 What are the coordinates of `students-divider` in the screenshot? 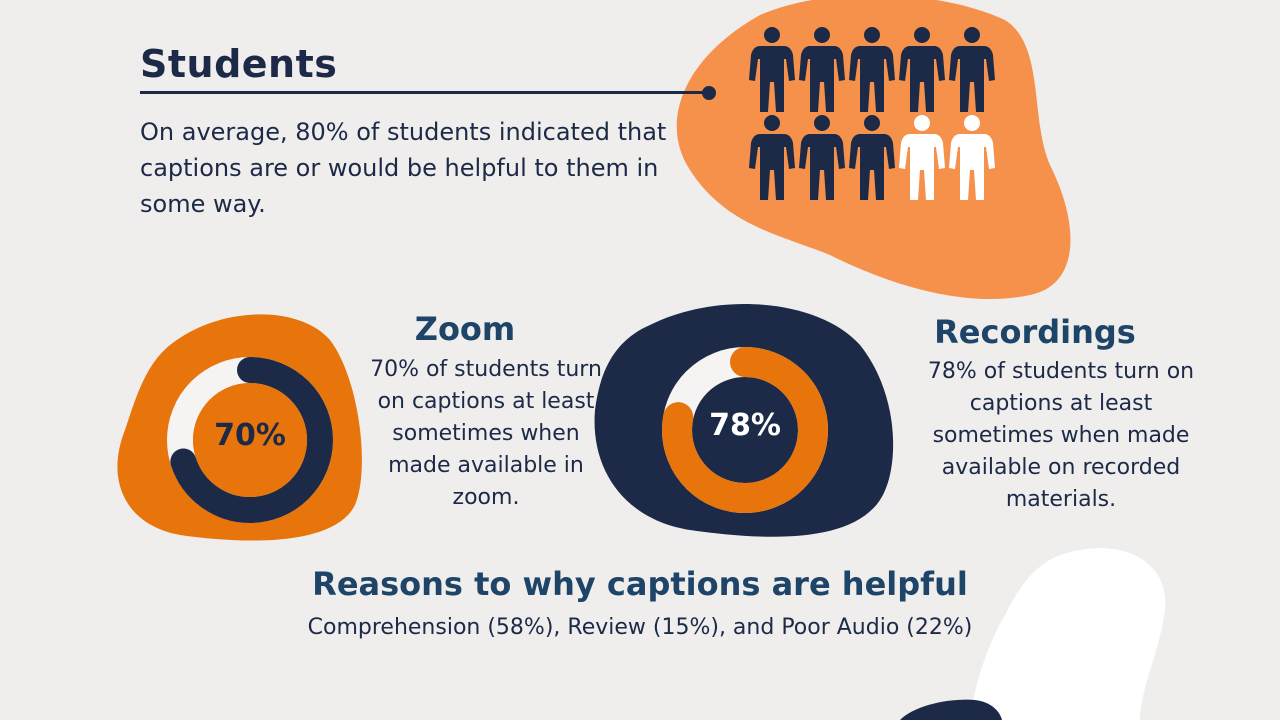 It's located at (424, 92).